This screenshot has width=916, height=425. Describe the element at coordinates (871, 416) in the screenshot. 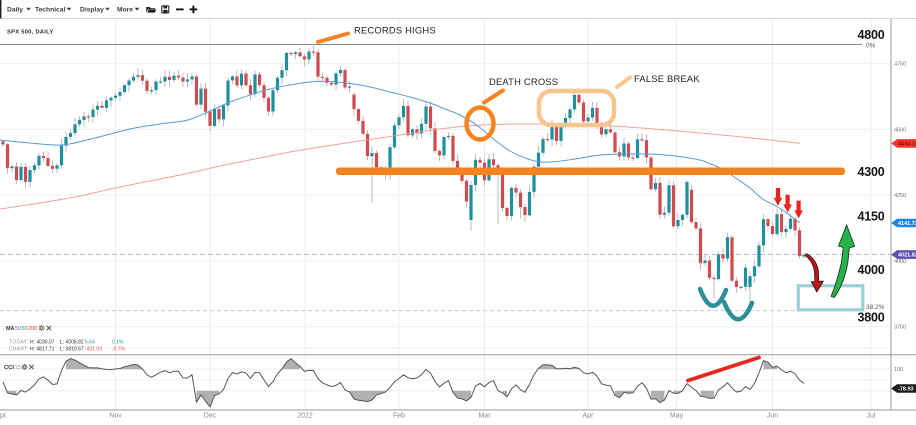

I see `svg-text: Jul` at that location.